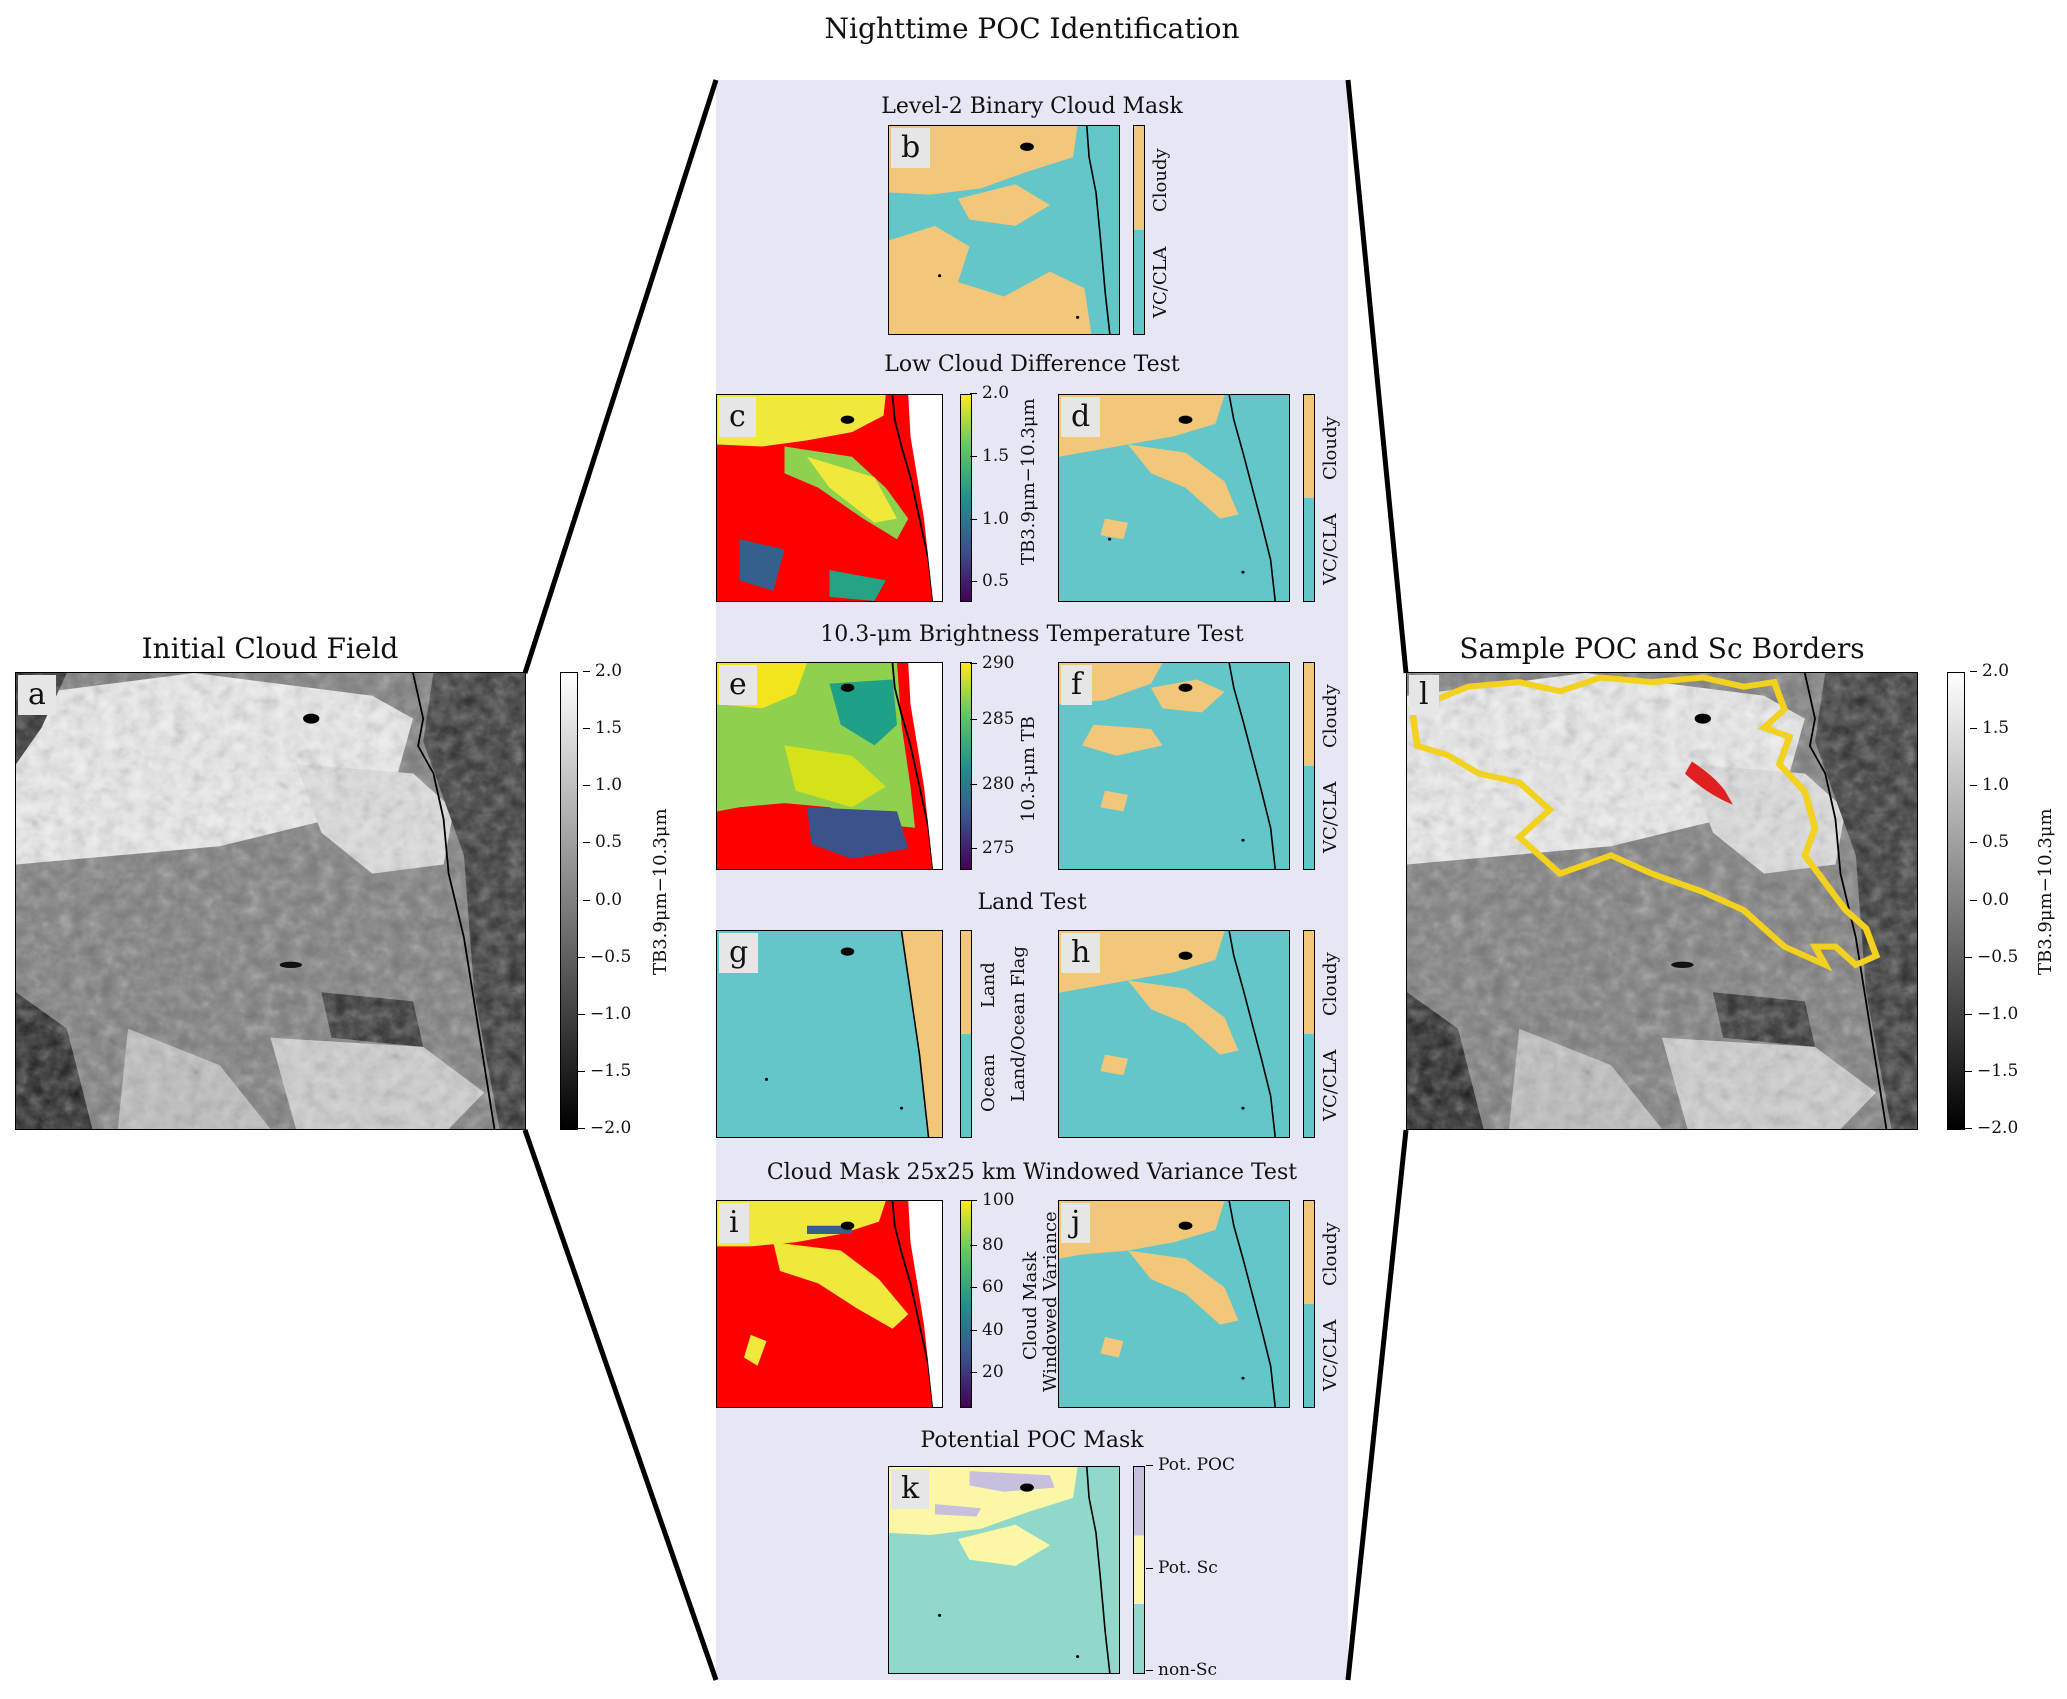  I want to click on panel-label-j: j, so click(1076, 1223).